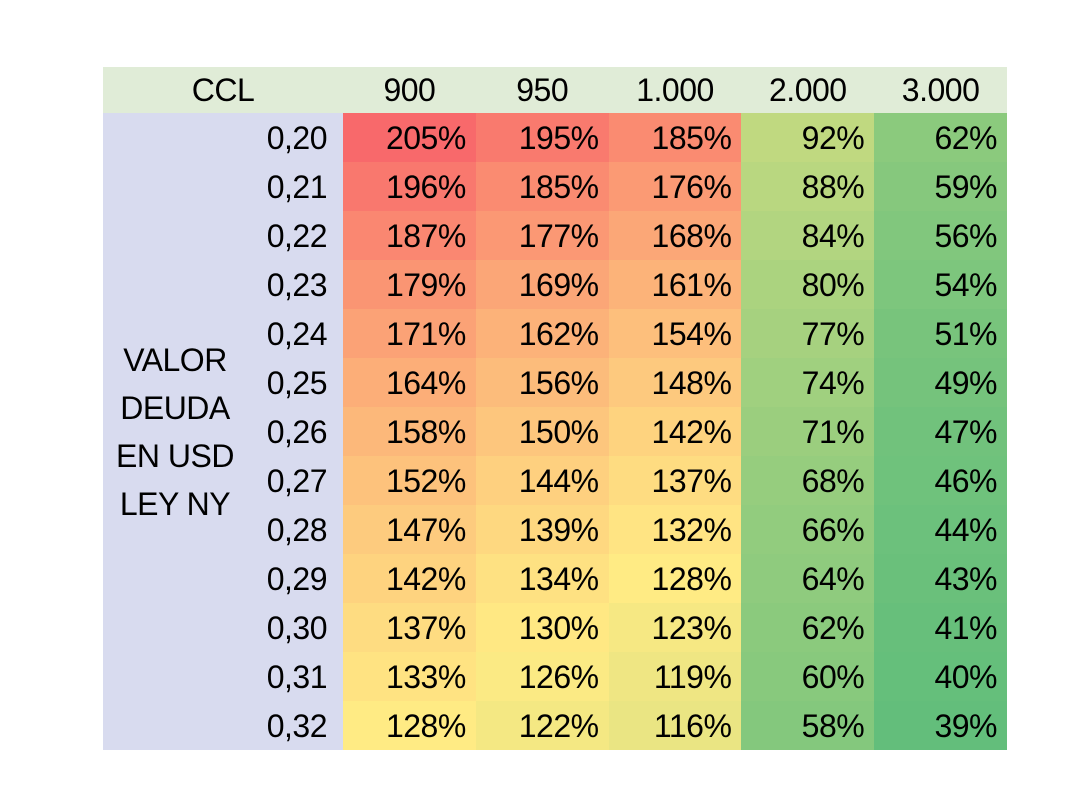 The width and height of the screenshot is (1080, 799). Describe the element at coordinates (542, 333) in the screenshot. I see `heatmap-cell: 162%` at that location.